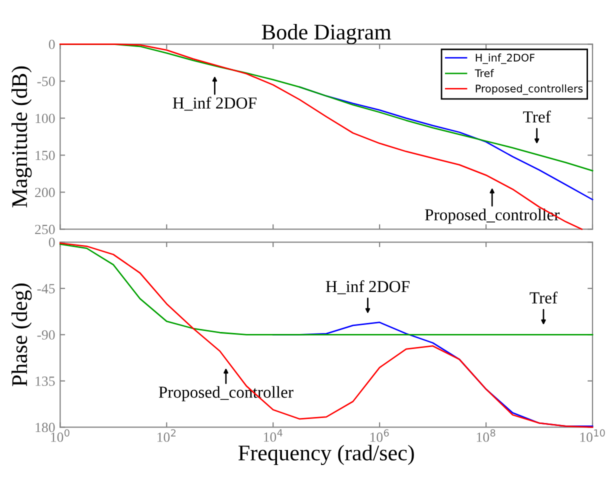 Image resolution: width=614 pixels, height=480 pixels. Describe the element at coordinates (484, 73) in the screenshot. I see `legend-label: Tref` at that location.